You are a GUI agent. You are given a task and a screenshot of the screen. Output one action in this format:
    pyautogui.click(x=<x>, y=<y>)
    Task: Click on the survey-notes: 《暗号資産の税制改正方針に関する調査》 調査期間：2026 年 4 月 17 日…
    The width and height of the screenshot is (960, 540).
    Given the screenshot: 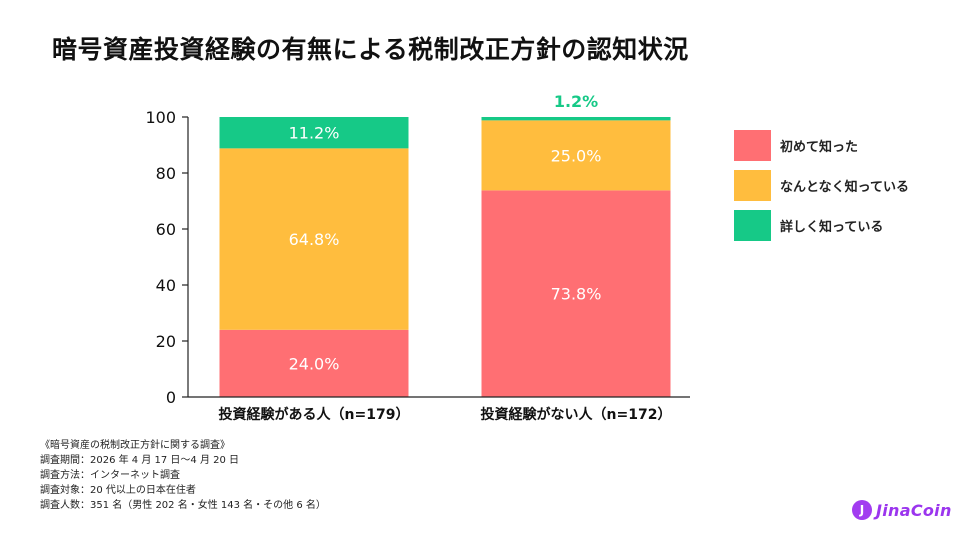 What is the action you would take?
    pyautogui.click(x=183, y=475)
    